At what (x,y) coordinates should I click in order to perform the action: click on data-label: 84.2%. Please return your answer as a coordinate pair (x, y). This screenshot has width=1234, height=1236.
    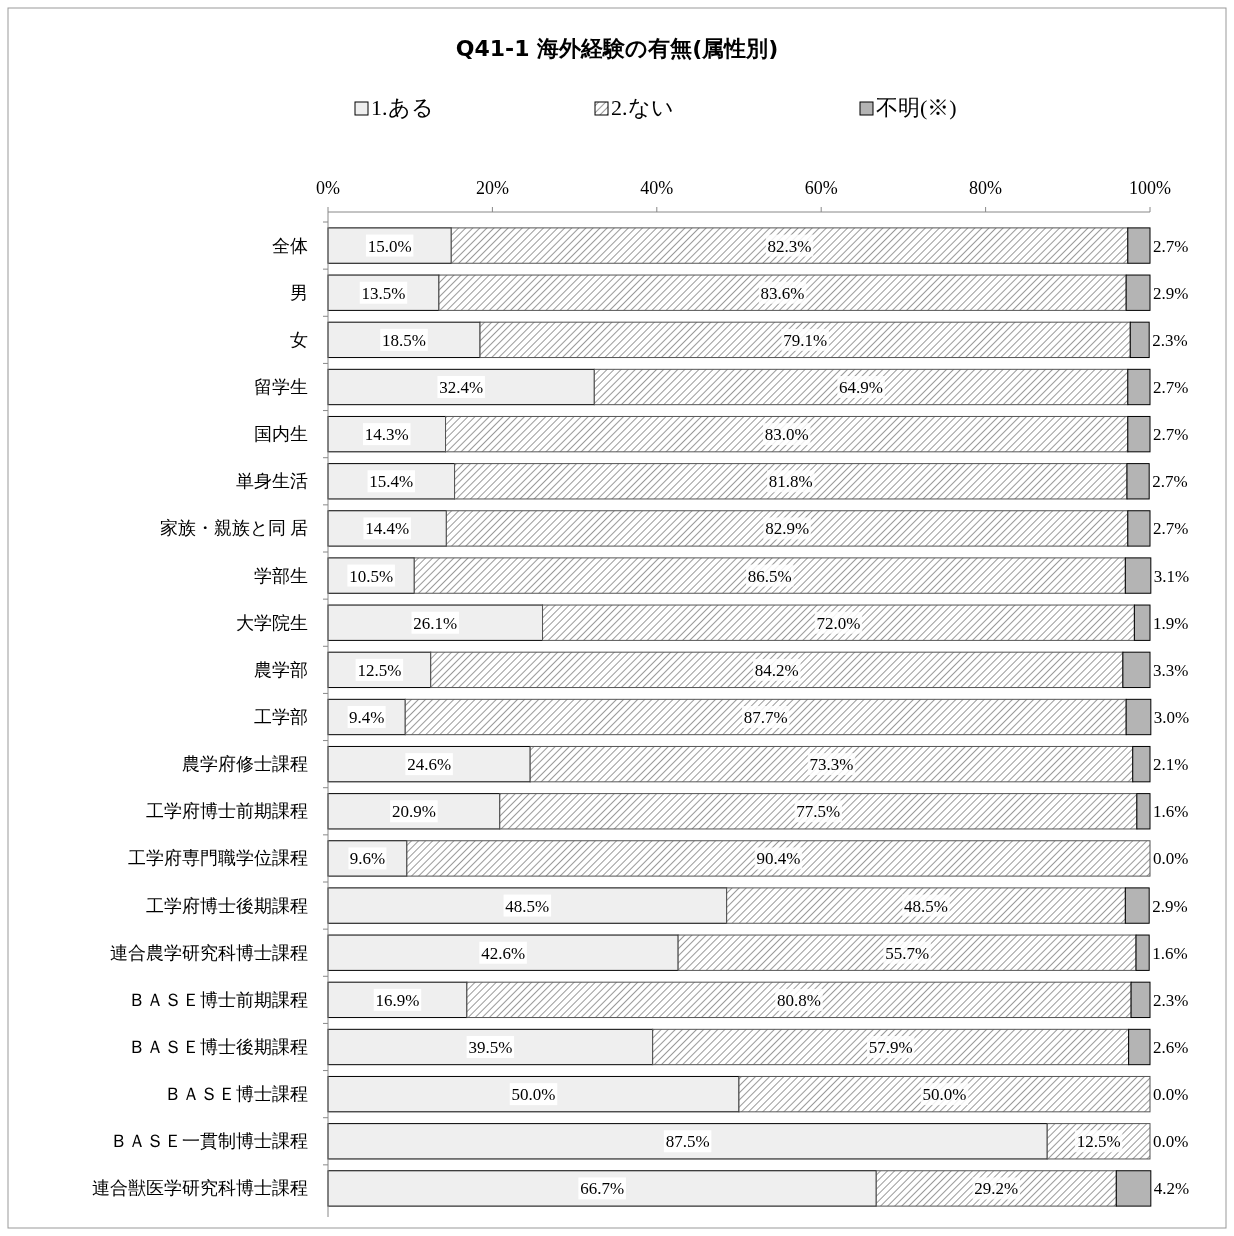
    Looking at the image, I should click on (776, 670).